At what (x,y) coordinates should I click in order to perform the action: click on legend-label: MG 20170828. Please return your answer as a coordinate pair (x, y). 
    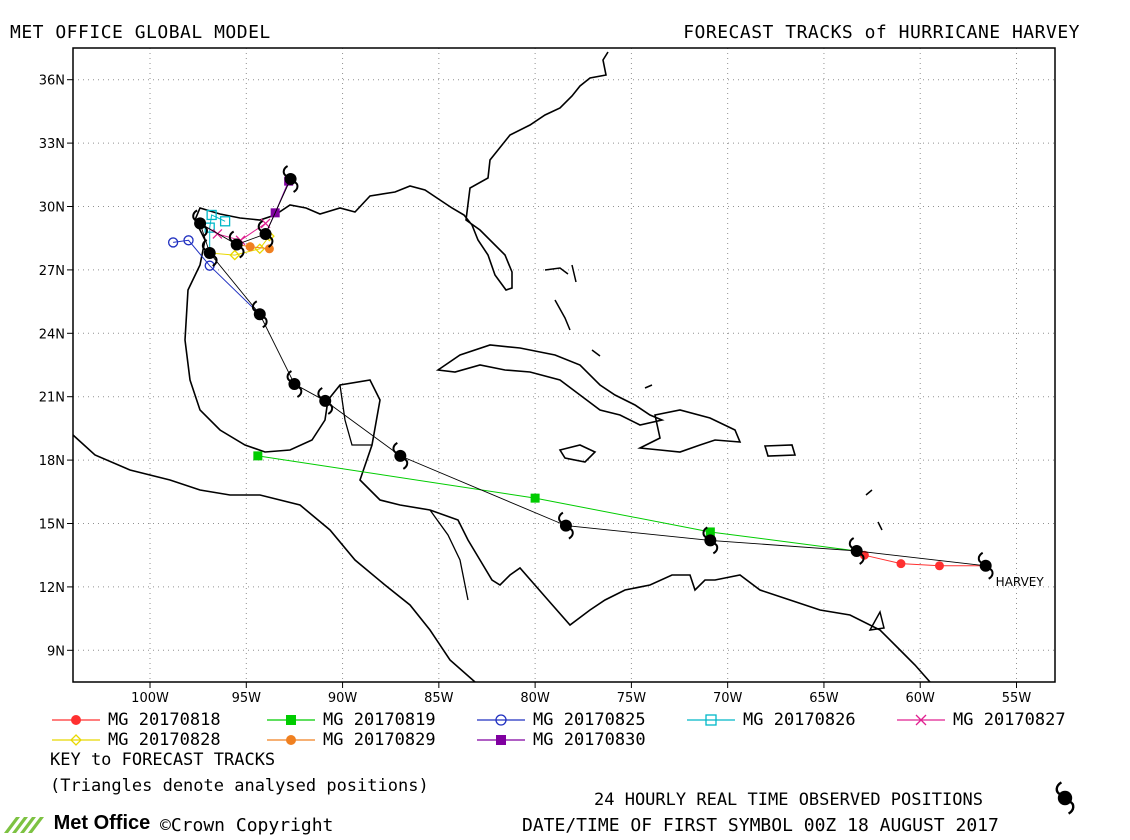
    Looking at the image, I should click on (164, 740).